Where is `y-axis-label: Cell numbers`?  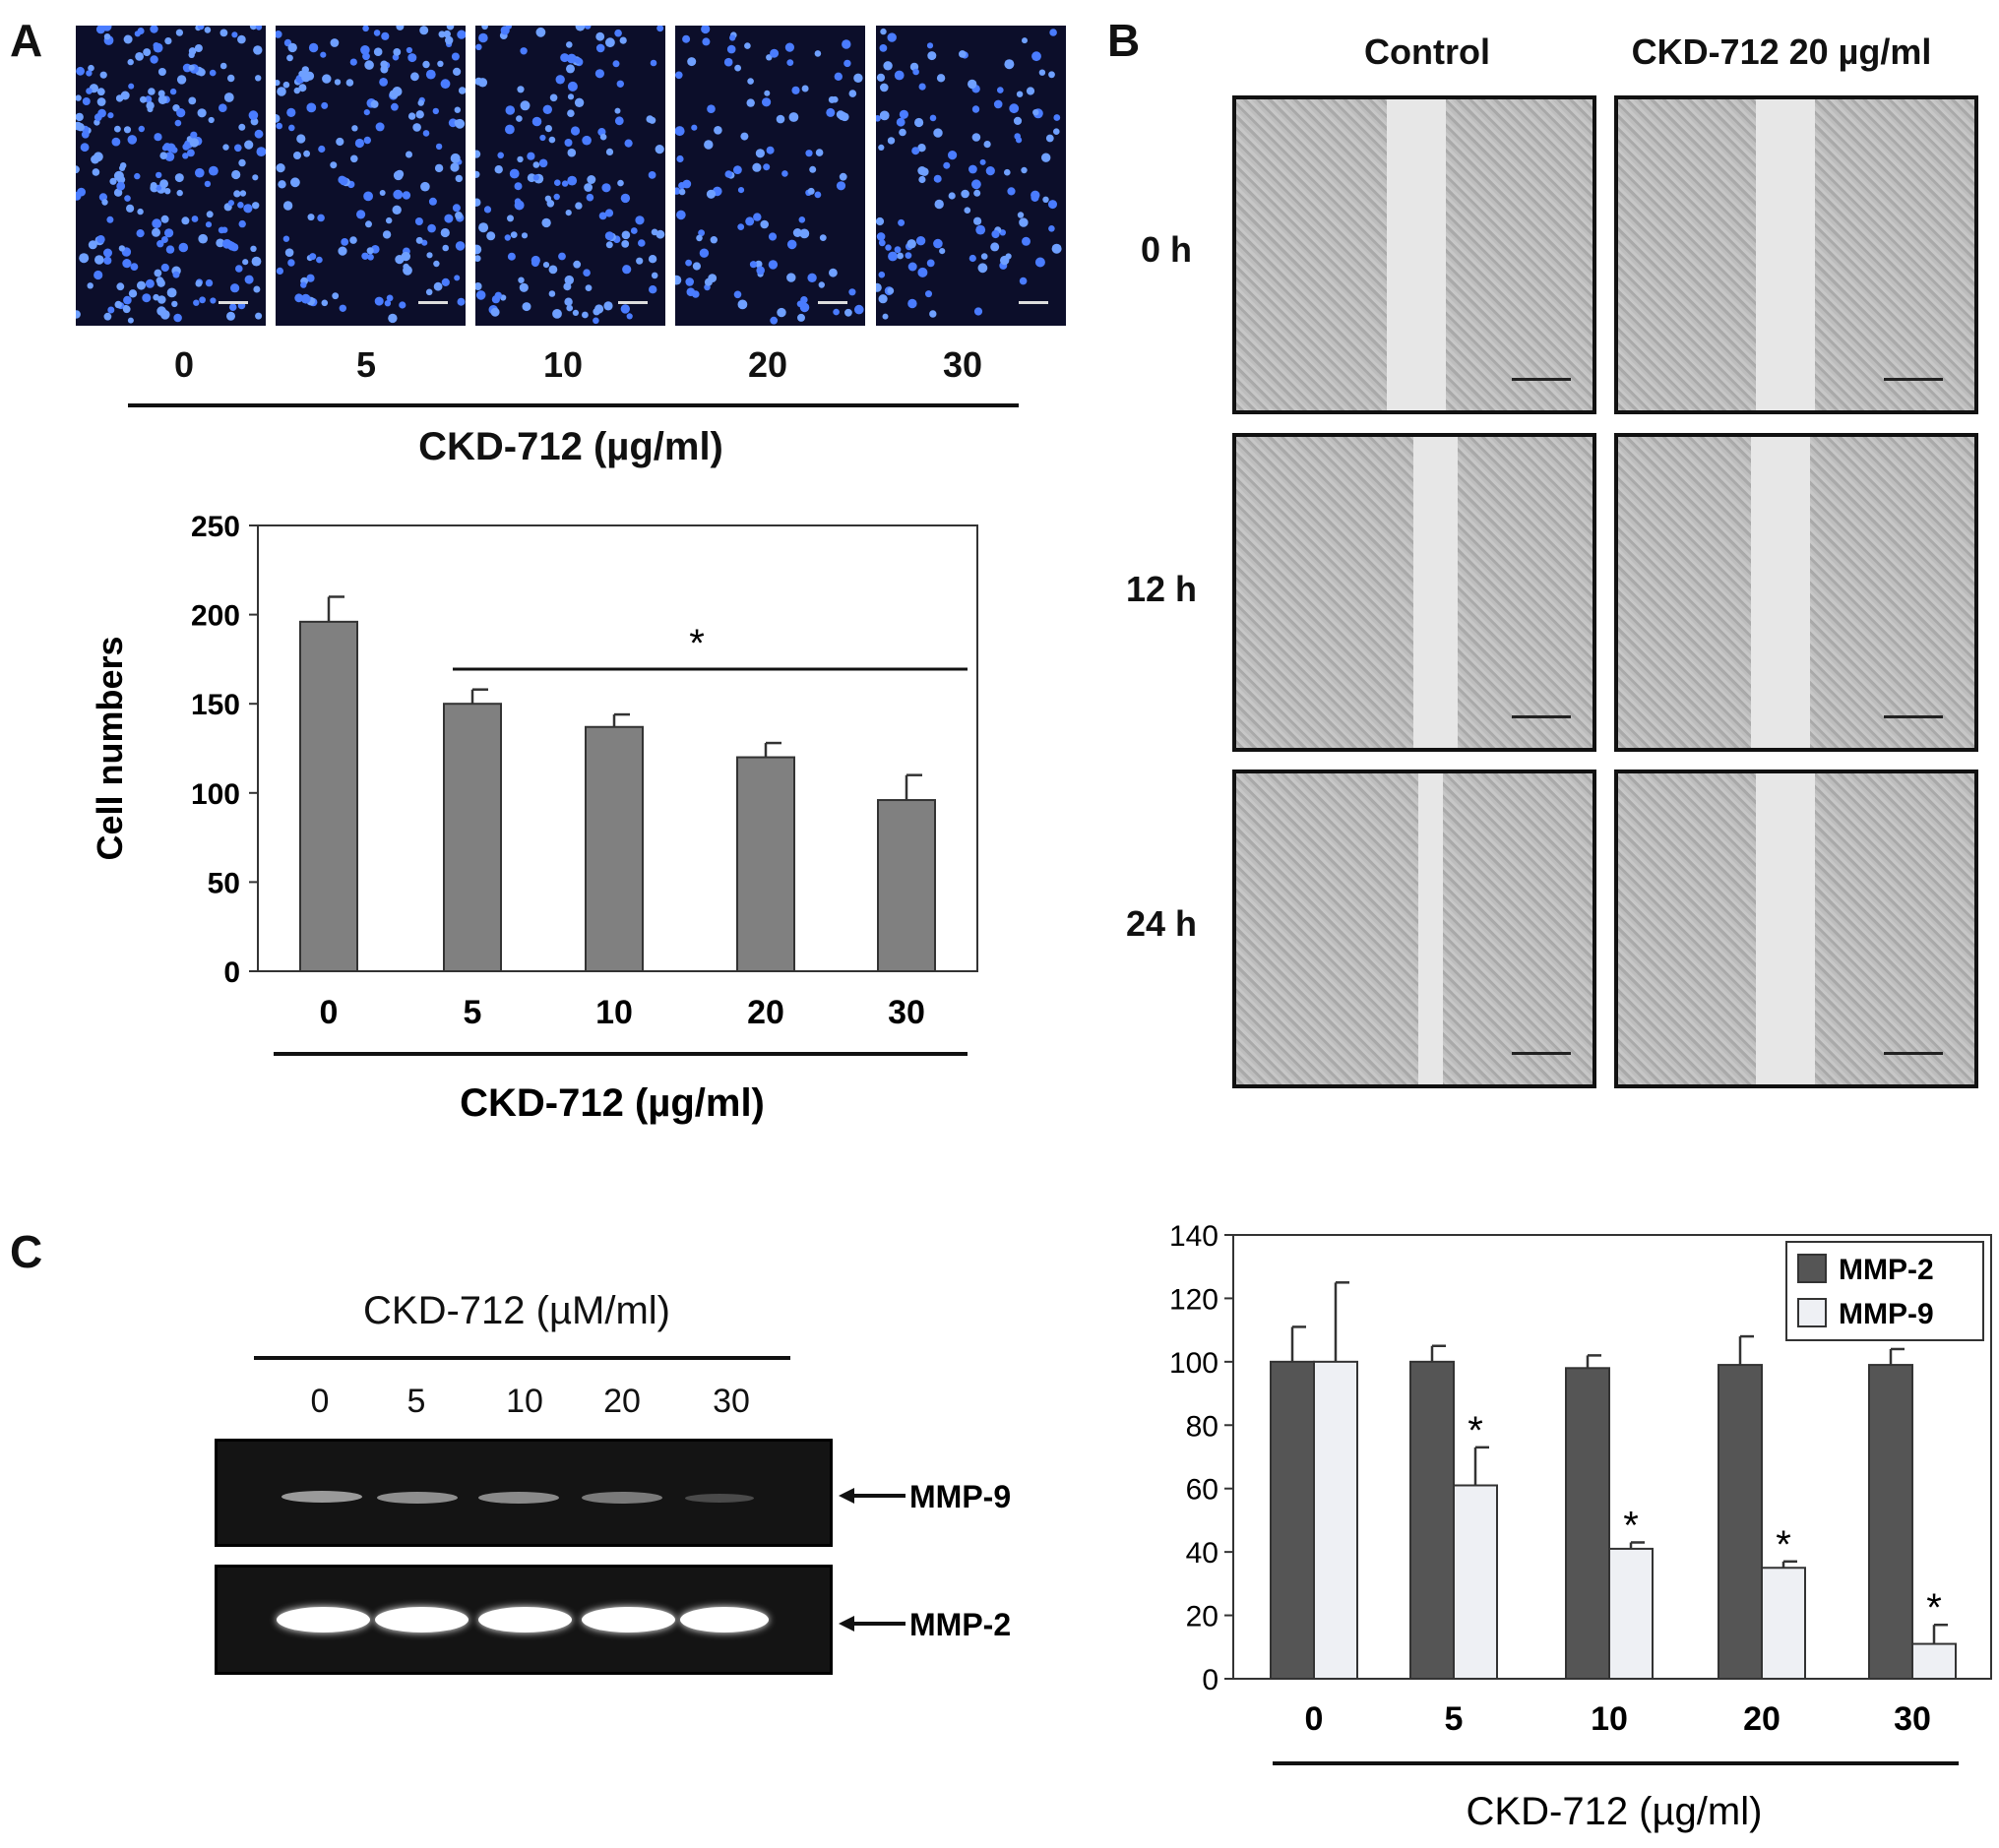 y-axis-label: Cell numbers is located at coordinates (110, 748).